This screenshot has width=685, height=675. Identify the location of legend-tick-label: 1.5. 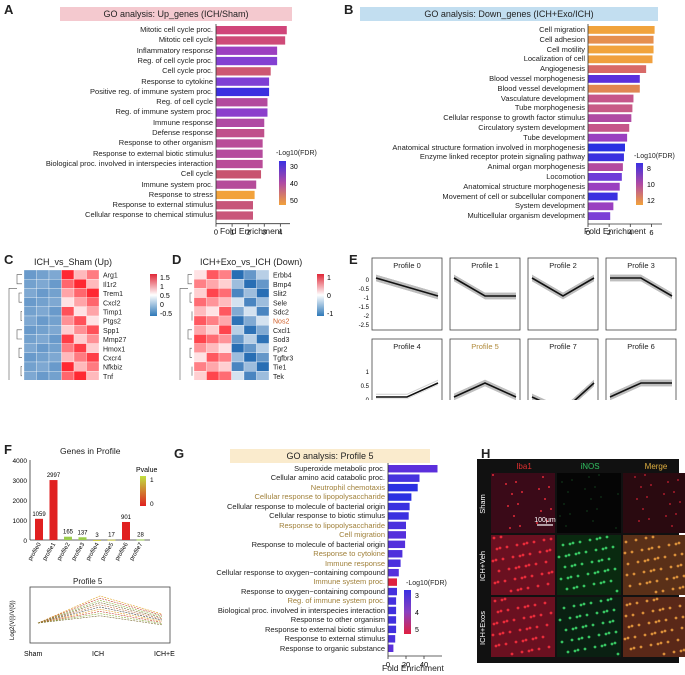
(165, 278).